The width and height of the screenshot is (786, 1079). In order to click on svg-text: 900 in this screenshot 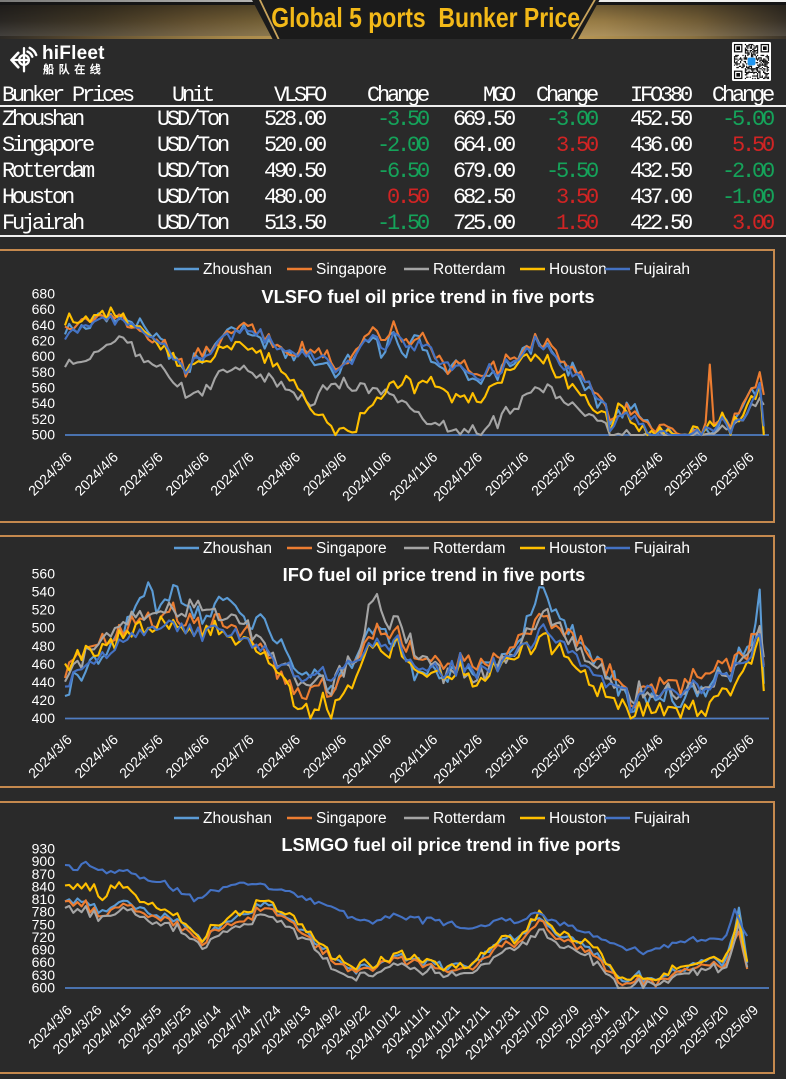, I will do `click(44, 861)`.